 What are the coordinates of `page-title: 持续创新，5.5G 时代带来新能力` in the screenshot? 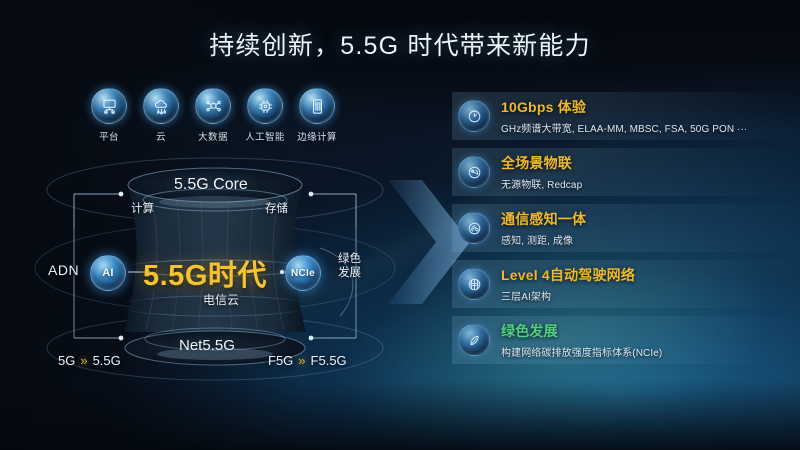 It's located at (400, 46).